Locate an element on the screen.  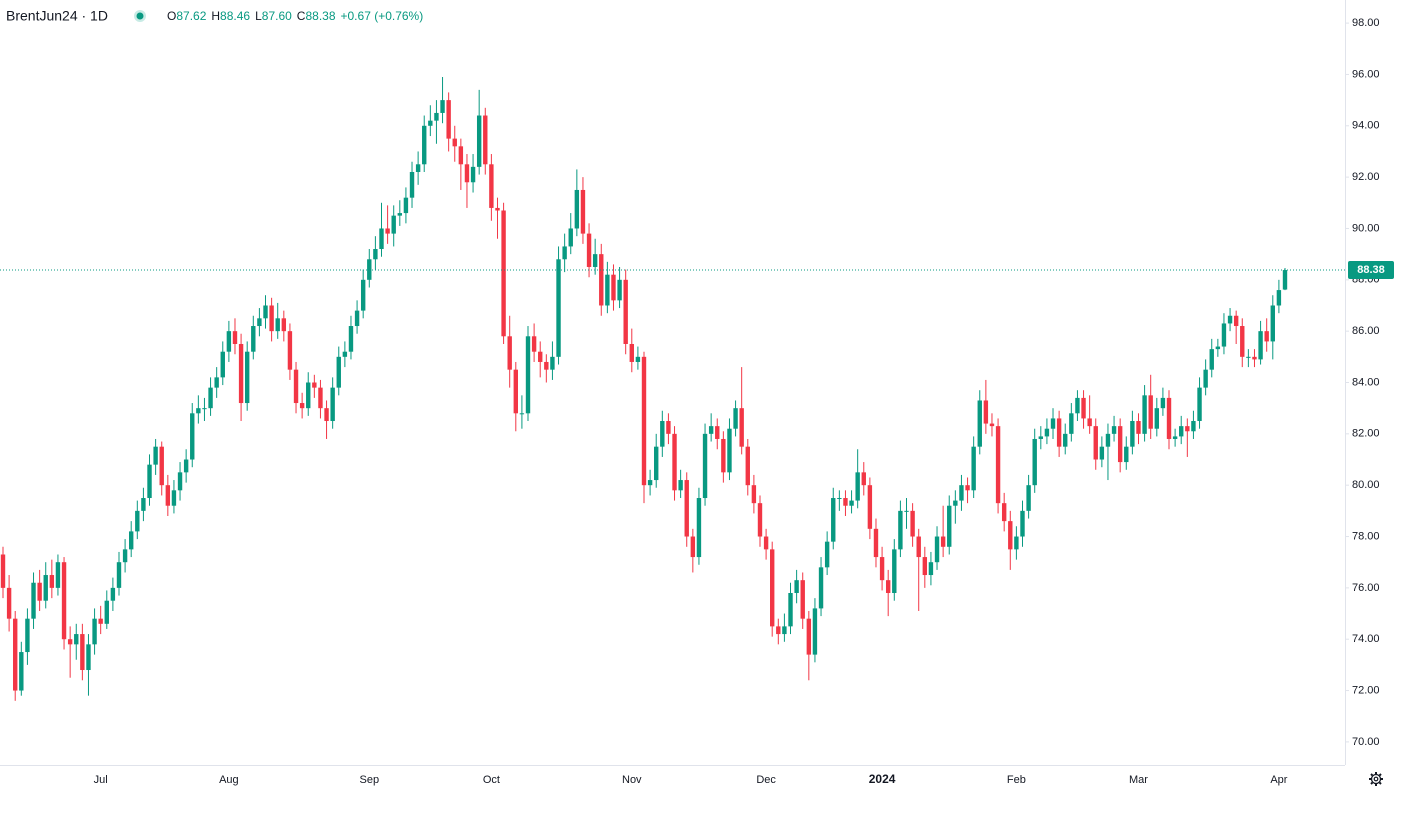
x-tick-label: Feb is located at coordinates (1016, 780).